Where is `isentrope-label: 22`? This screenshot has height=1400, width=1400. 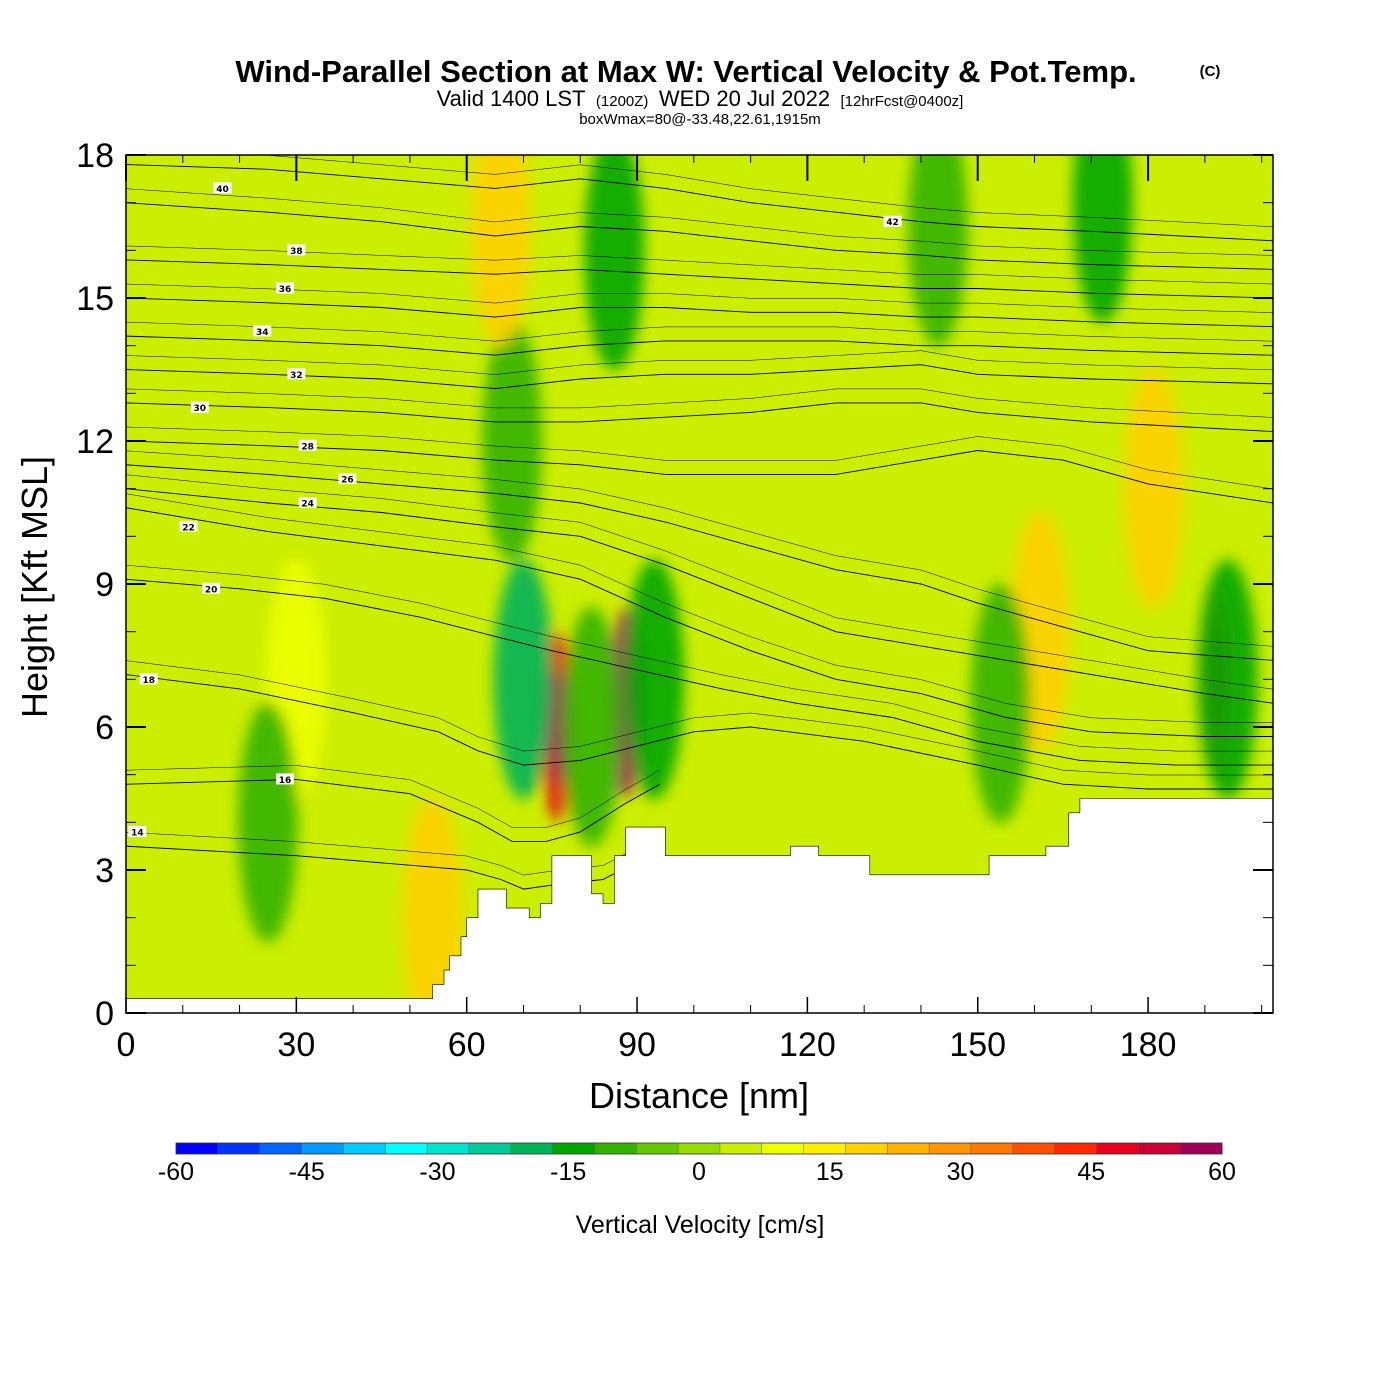
isentrope-label: 22 is located at coordinates (188, 528).